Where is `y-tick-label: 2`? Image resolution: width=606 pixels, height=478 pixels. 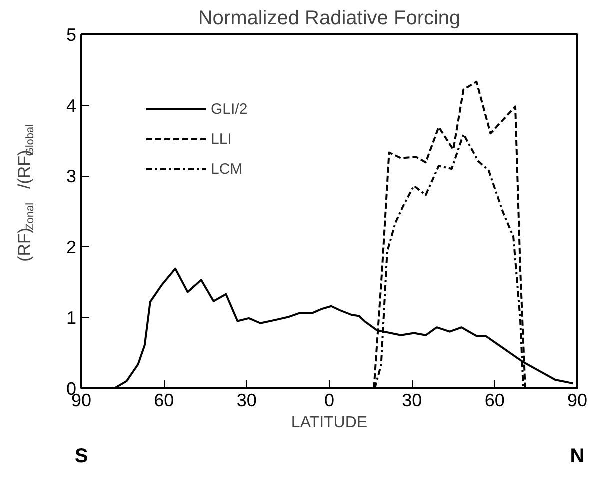
y-tick-label: 2 is located at coordinates (71, 247).